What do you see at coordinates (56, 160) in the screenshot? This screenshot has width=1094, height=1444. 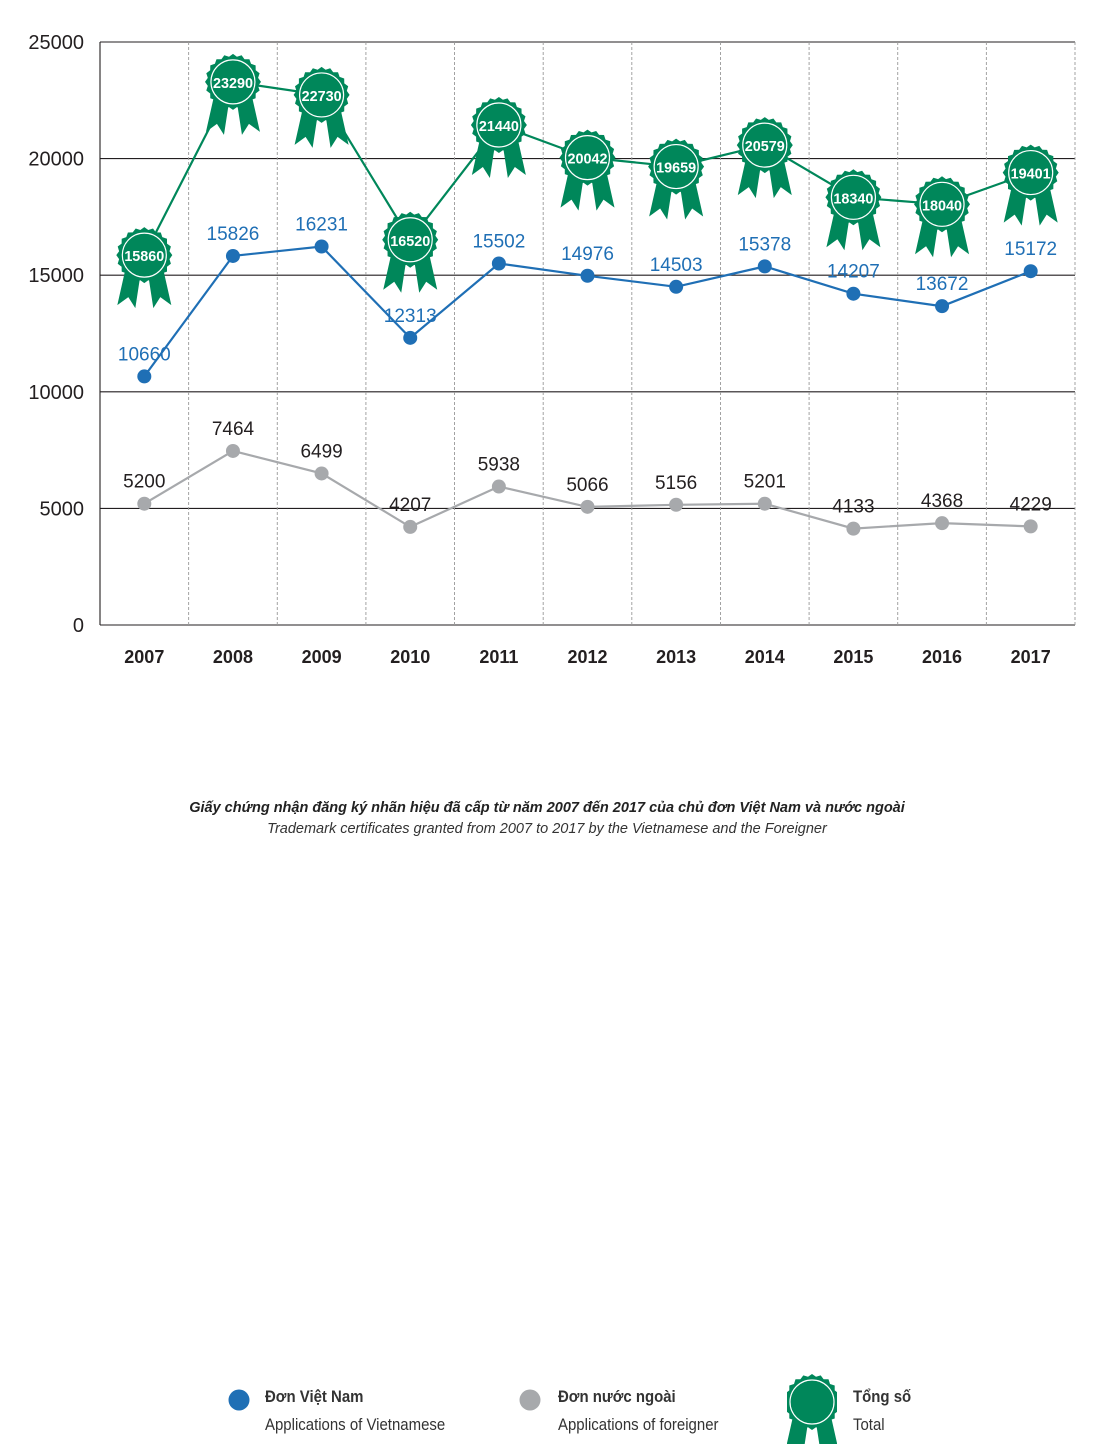 I see `y-tick-label: 20000` at bounding box center [56, 160].